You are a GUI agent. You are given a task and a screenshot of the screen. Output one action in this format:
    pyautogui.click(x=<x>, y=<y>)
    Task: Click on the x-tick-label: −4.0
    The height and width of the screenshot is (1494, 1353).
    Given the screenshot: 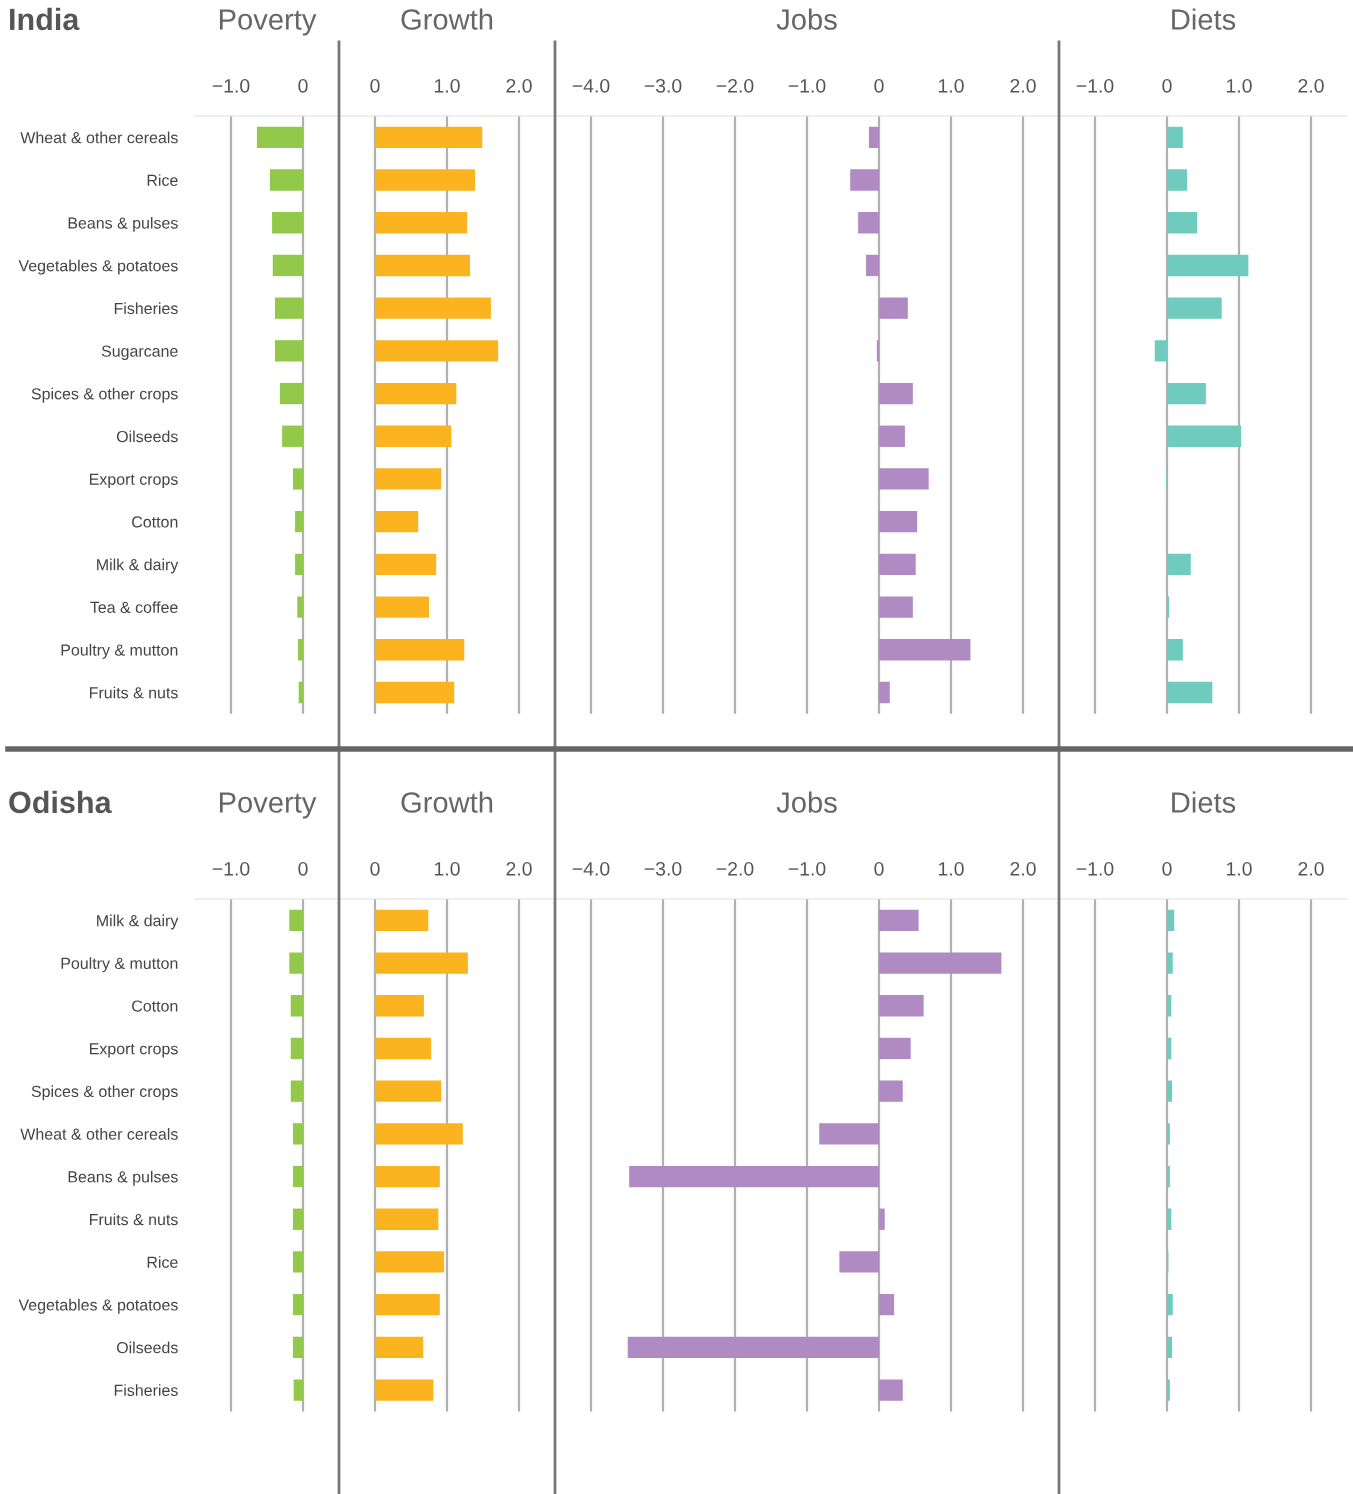 What is the action you would take?
    pyautogui.click(x=591, y=85)
    